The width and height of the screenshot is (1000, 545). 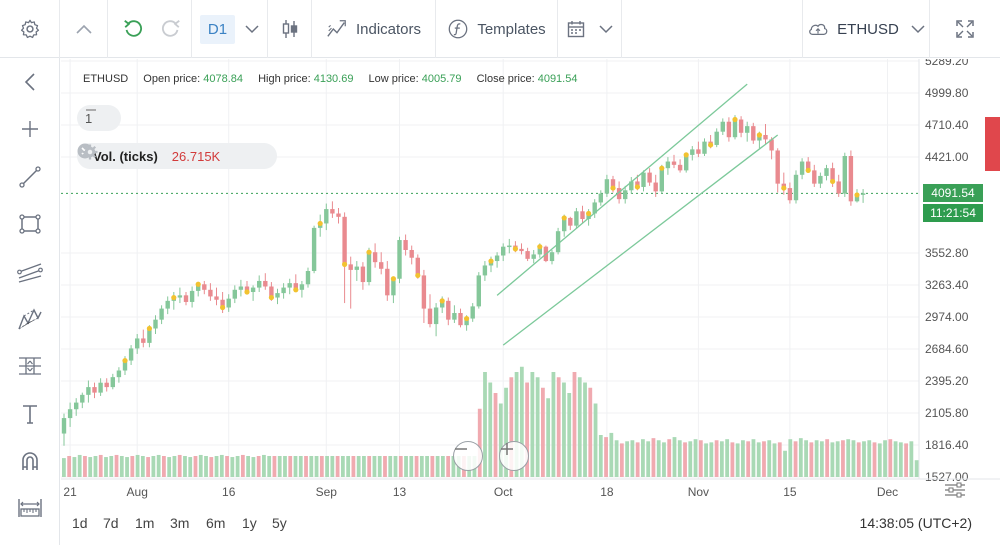 What do you see at coordinates (30, 82) in the screenshot?
I see `collapse-sidebar-button` at bounding box center [30, 82].